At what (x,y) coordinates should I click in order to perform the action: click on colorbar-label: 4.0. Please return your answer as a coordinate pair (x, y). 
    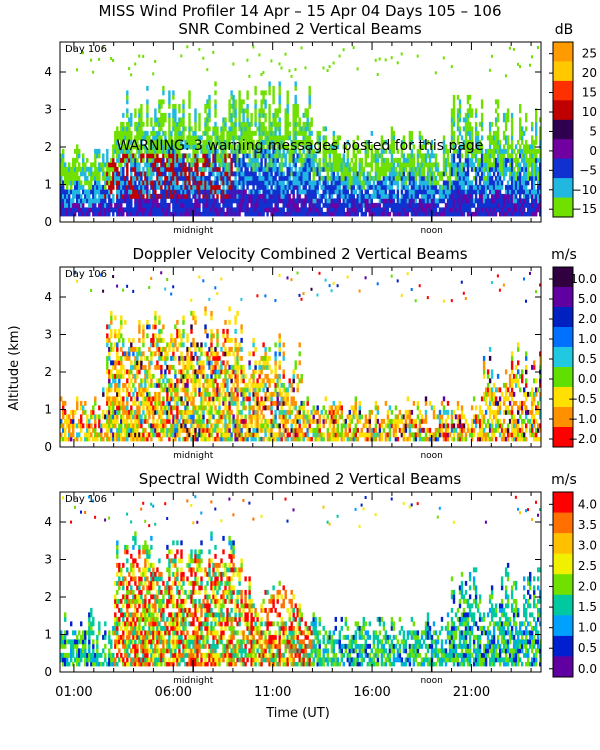
    Looking at the image, I should click on (587, 504).